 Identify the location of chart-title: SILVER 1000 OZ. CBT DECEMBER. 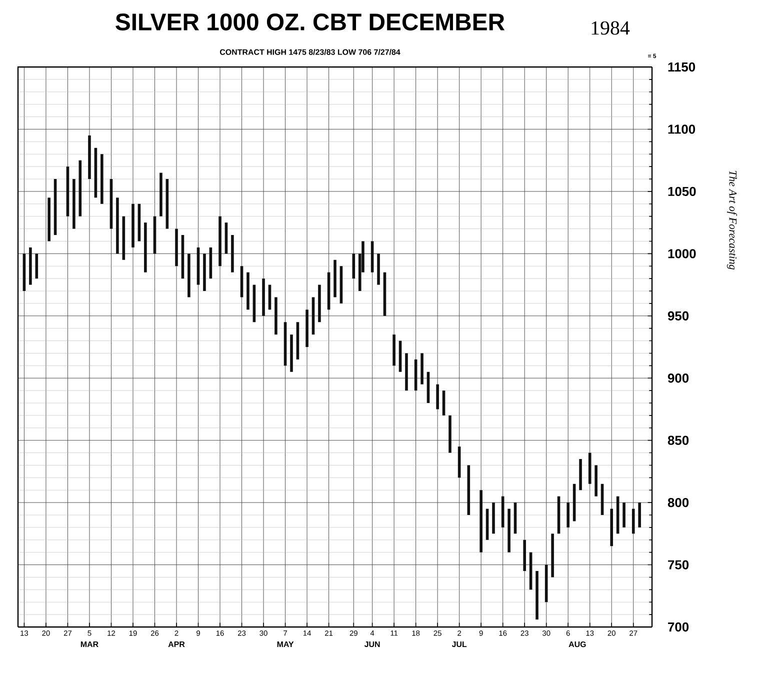
(310, 22).